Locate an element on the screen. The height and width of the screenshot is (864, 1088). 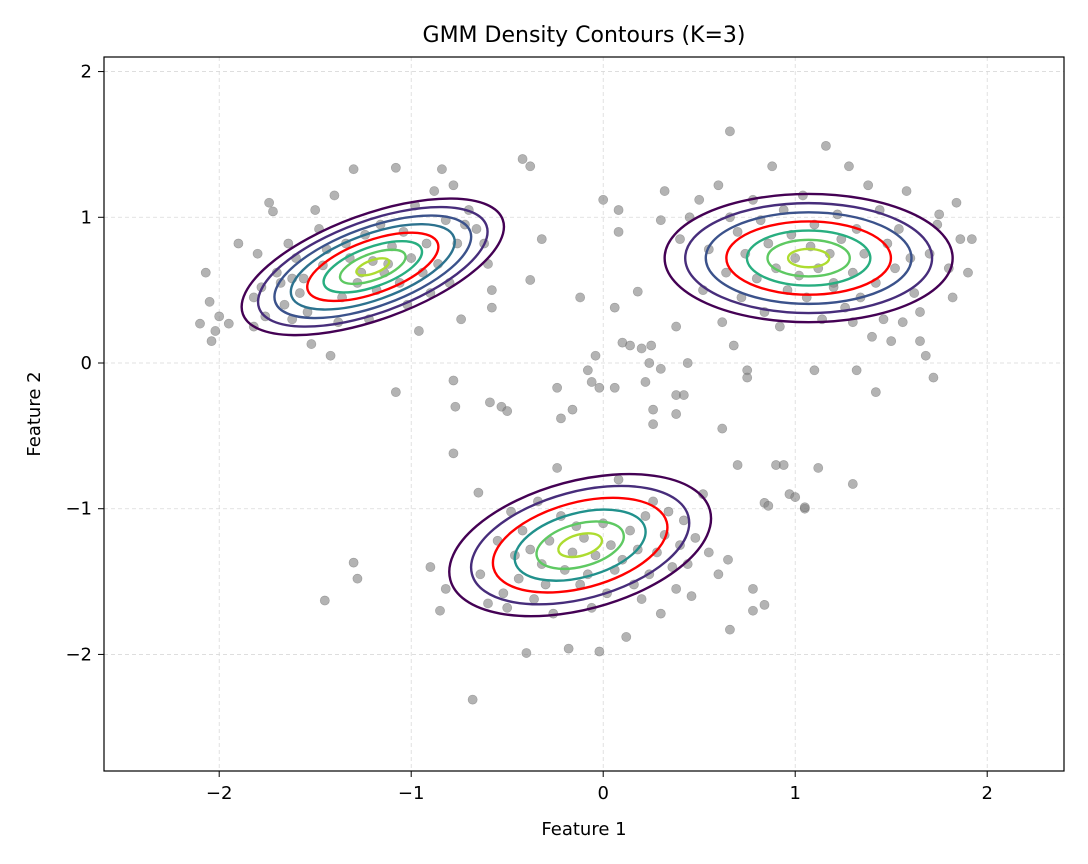
x-tick-label: 1 is located at coordinates (794, 793).